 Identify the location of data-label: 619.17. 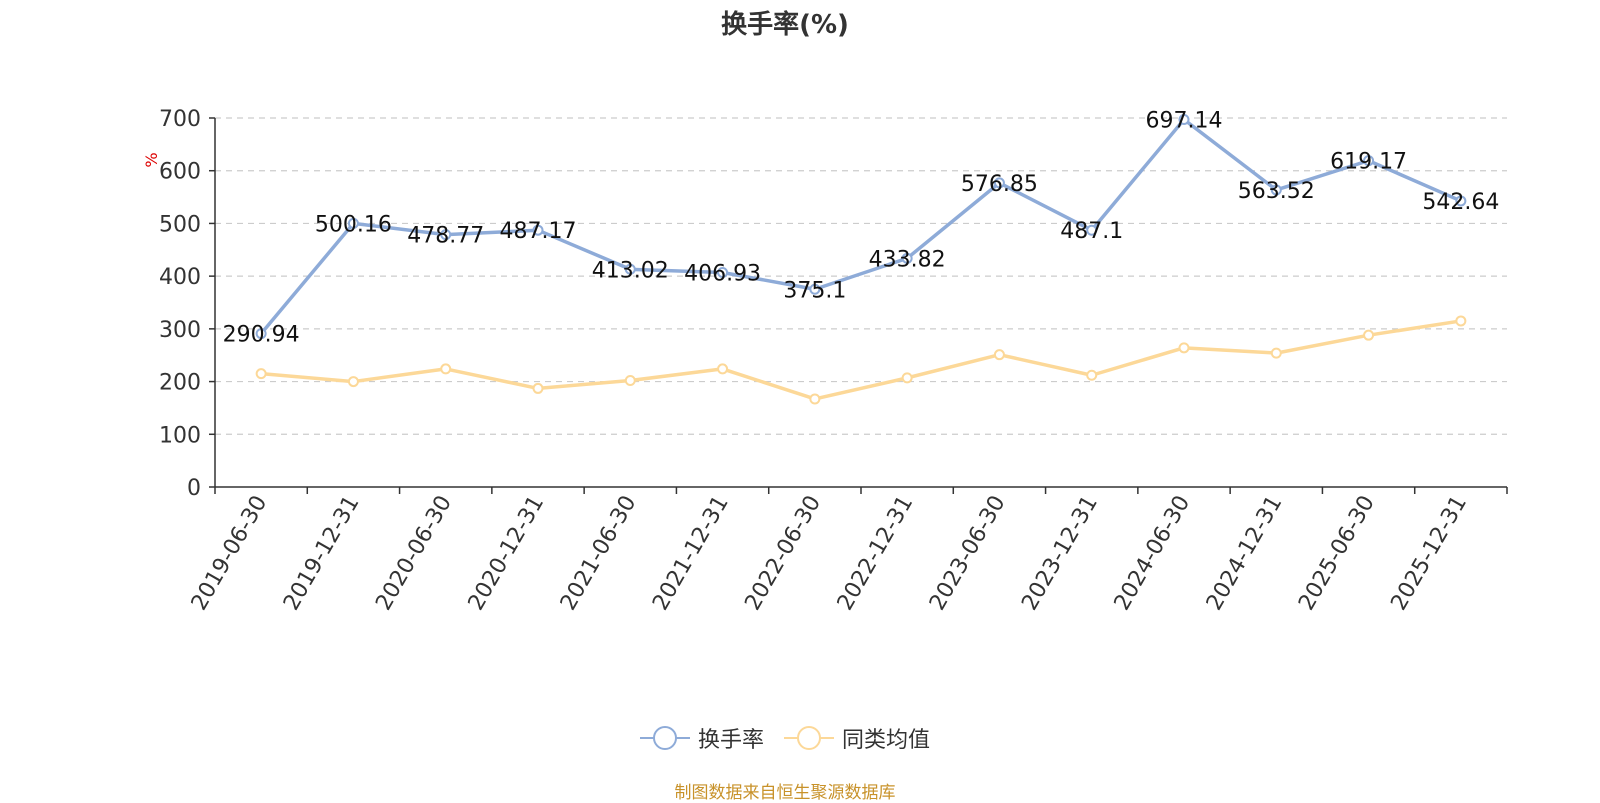
(1368, 162).